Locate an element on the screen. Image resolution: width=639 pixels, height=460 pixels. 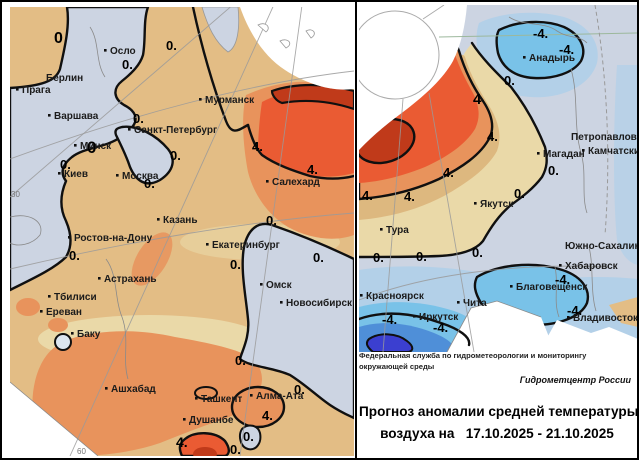
meridian-30e is located at coordinates (121, 102).